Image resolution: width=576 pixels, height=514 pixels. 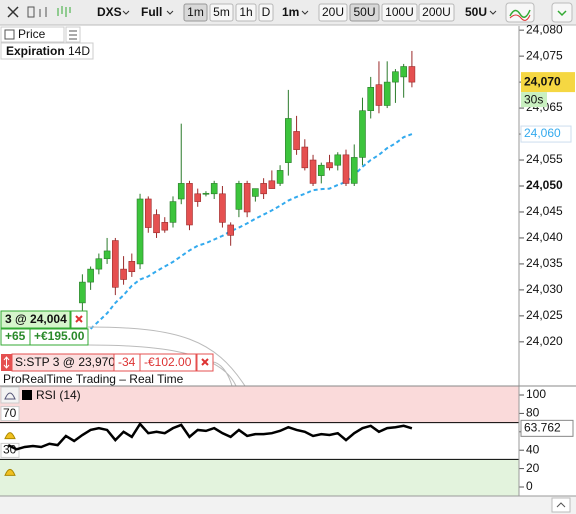 What do you see at coordinates (259, 477) in the screenshot?
I see `lower-zone` at bounding box center [259, 477].